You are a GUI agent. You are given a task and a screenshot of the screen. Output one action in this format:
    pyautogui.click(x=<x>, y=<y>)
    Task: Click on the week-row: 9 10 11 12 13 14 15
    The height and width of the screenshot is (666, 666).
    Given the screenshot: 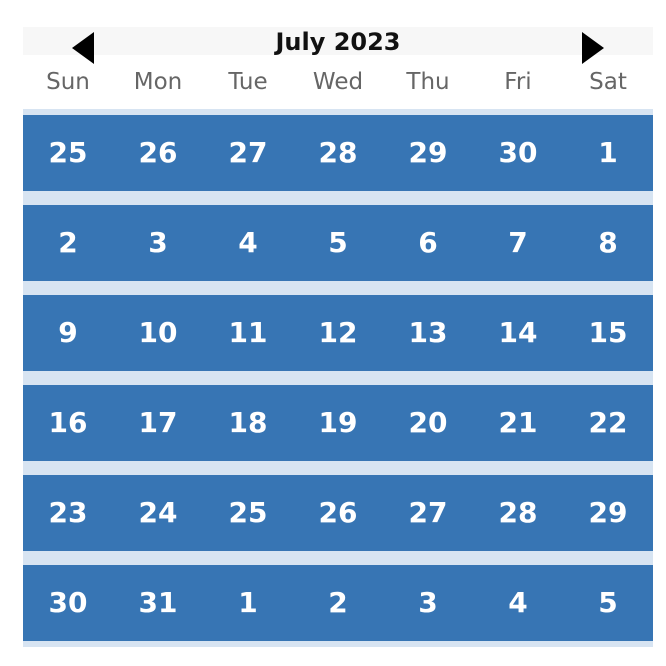 What is the action you would take?
    pyautogui.click(x=338, y=333)
    